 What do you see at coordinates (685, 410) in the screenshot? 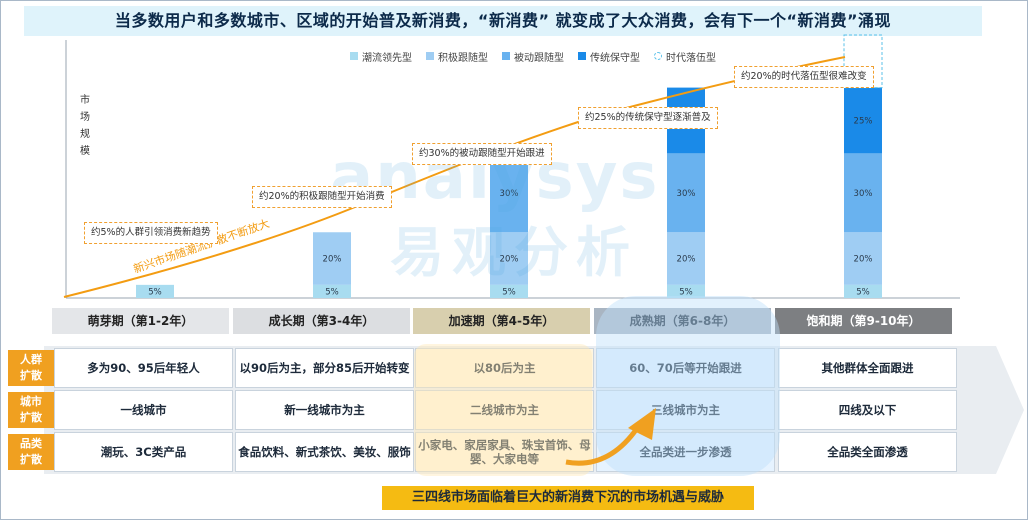
I see `table-cell: 三线城市为主` at bounding box center [685, 410].